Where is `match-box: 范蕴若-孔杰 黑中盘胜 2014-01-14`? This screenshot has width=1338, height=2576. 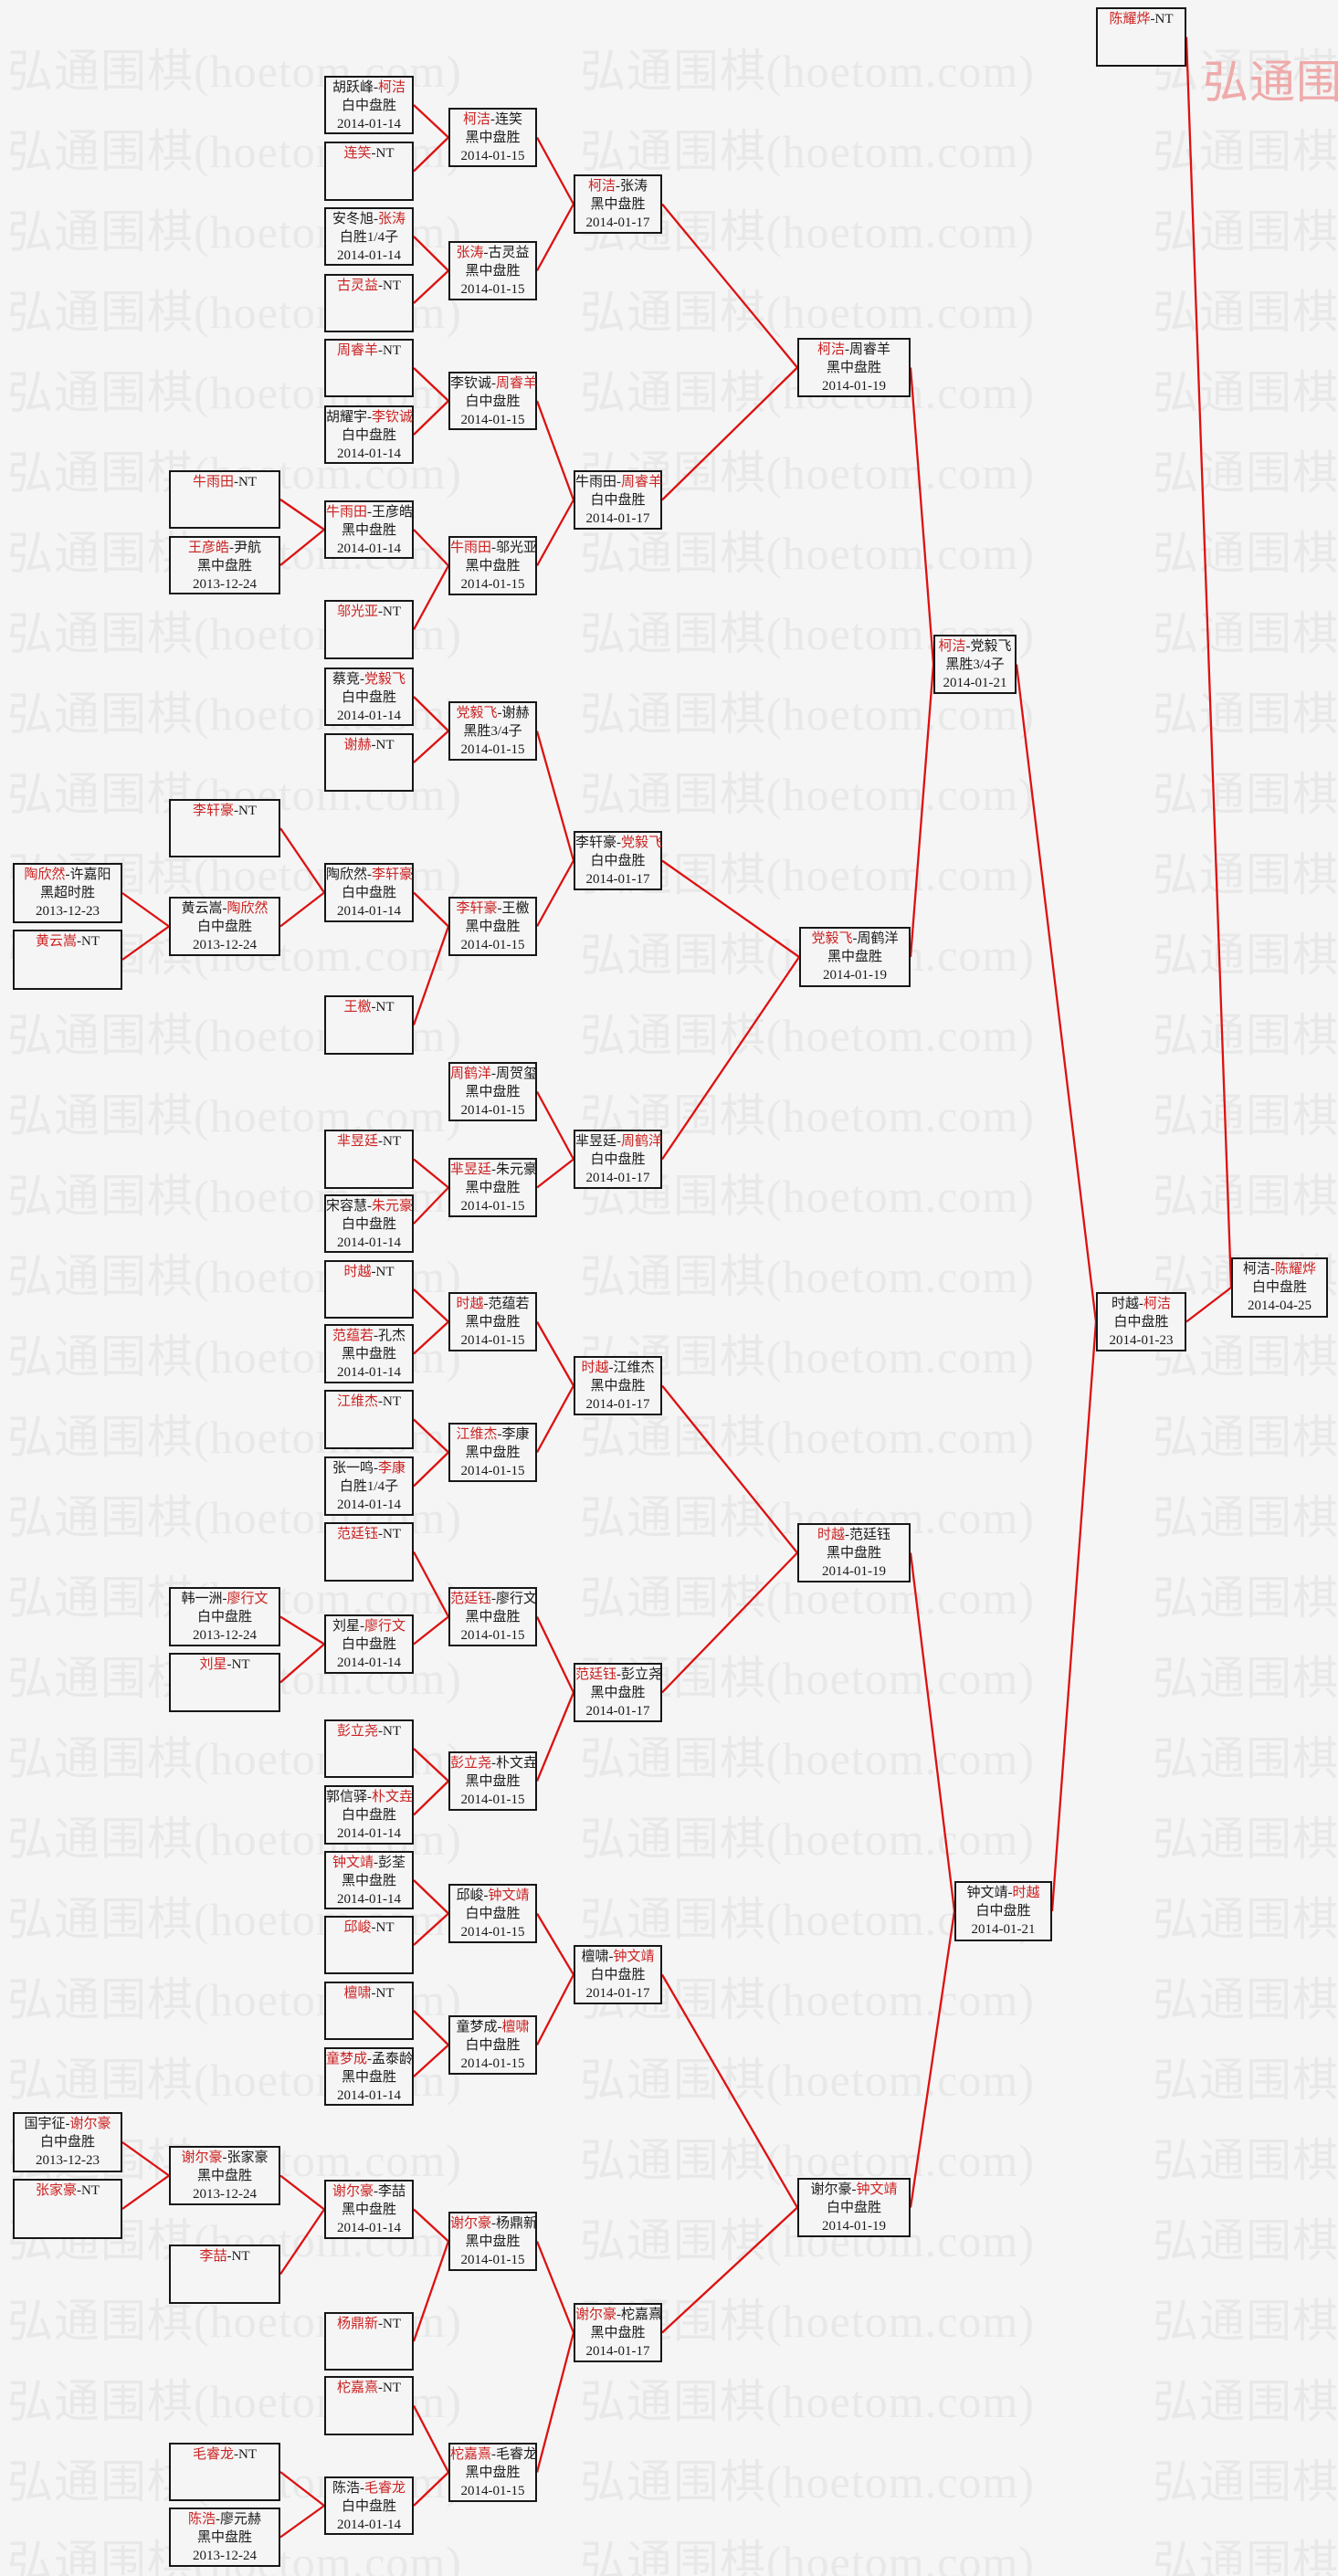 match-box: 范蕴若-孔杰 黑中盘胜 2014-01-14 is located at coordinates (369, 1353).